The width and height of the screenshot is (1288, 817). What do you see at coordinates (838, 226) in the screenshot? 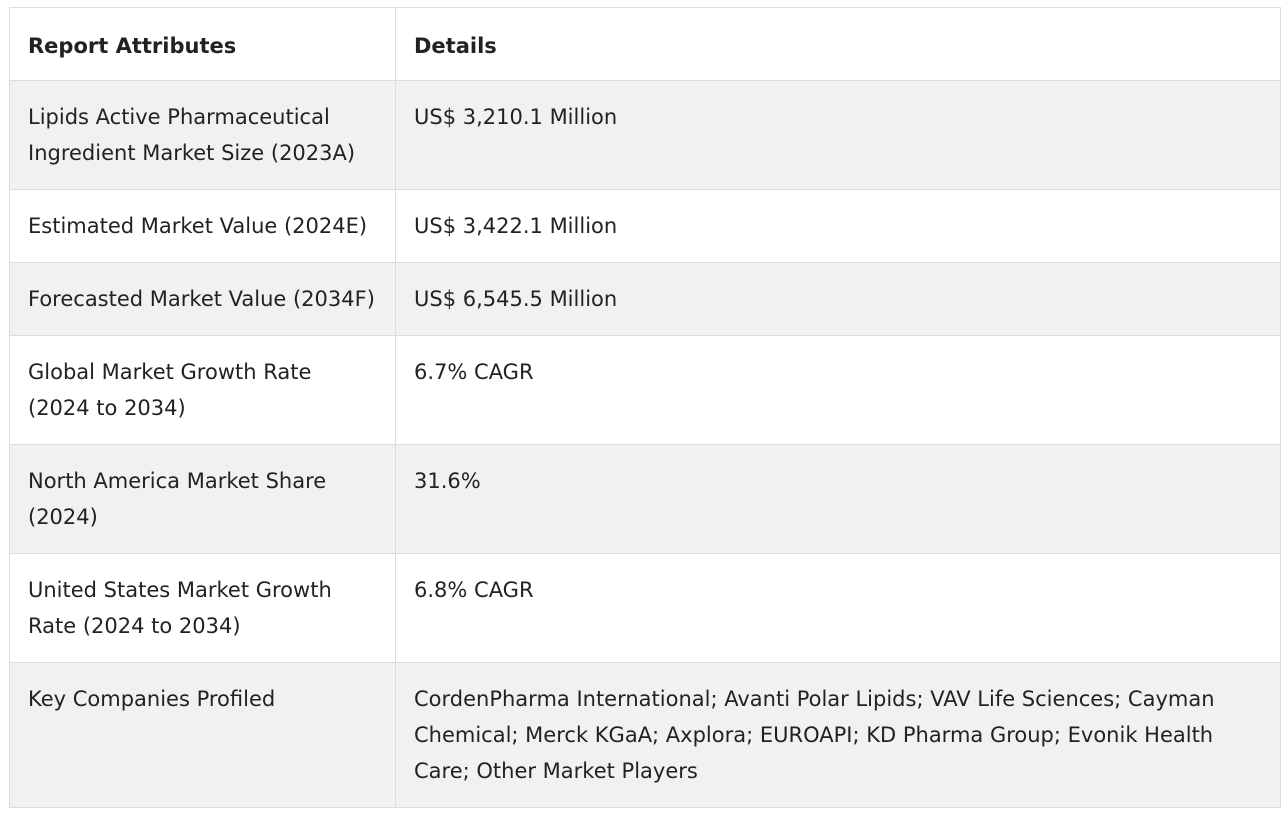
I see `detail-cell: US$ 3,422.1 Million` at bounding box center [838, 226].